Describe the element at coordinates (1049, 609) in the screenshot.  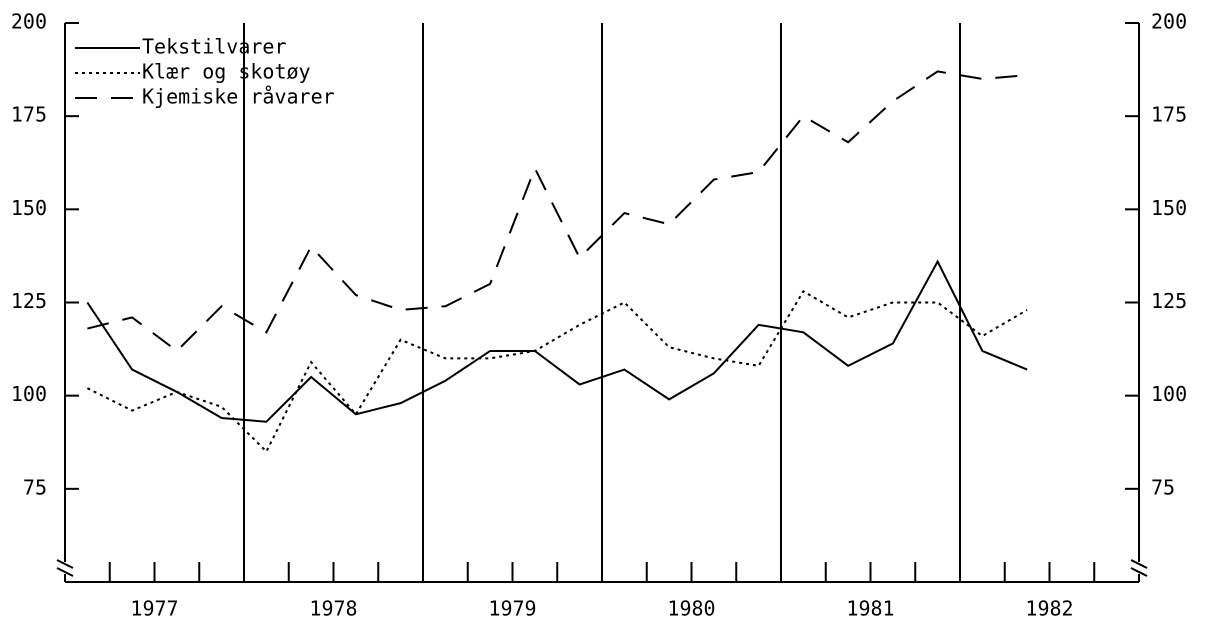
I see `x-tick-label: 1982` at that location.